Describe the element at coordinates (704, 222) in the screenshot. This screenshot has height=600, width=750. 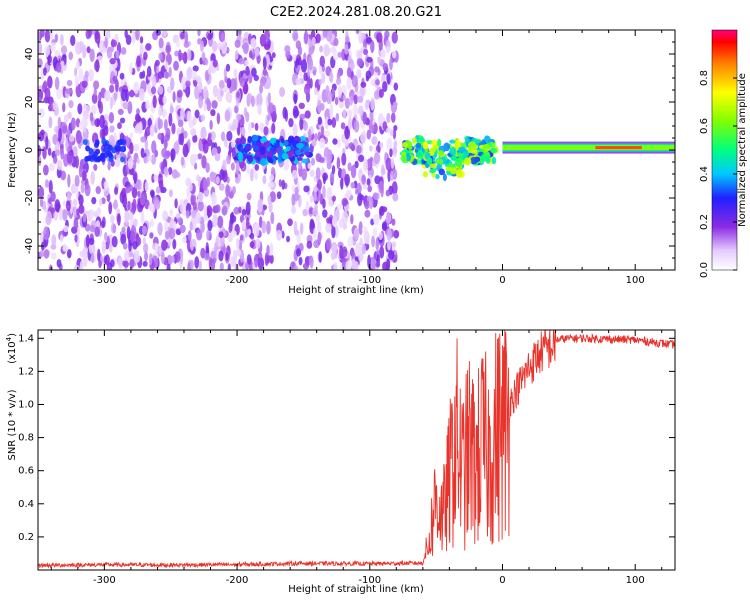
I see `colorbar-tick-label: 0.2` at that location.